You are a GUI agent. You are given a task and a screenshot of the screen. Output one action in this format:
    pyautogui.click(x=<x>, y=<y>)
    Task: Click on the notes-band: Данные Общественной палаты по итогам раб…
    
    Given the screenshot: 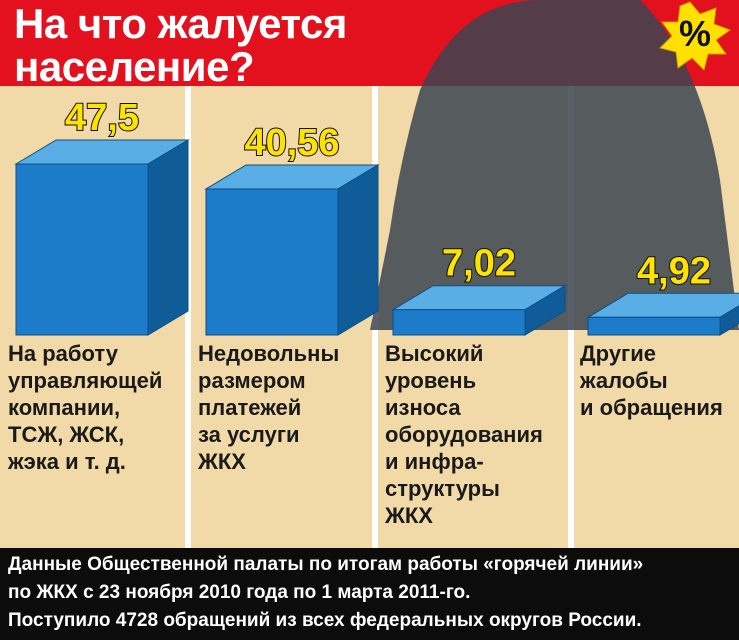 What is the action you would take?
    pyautogui.click(x=369, y=594)
    